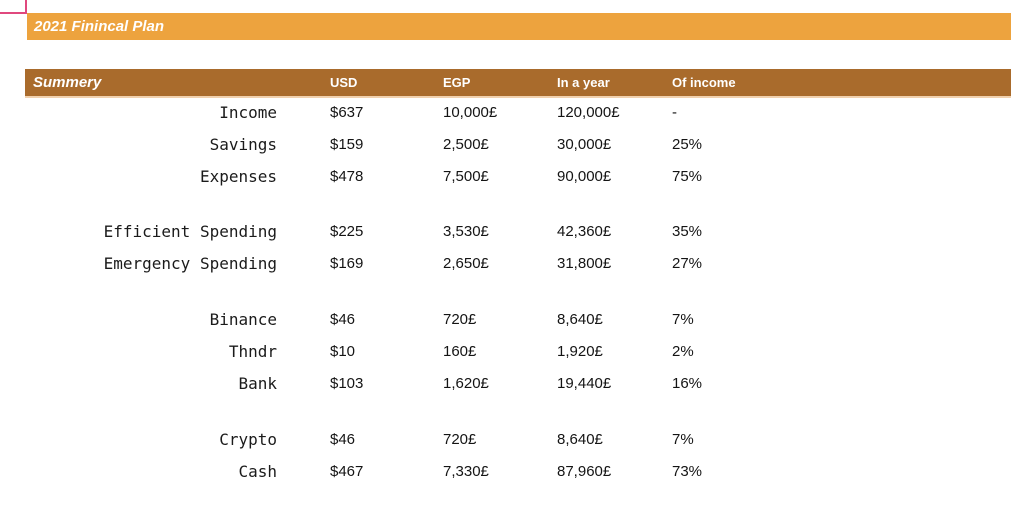  Describe the element at coordinates (518, 177) in the screenshot. I see `table-row-expenses: Expenses $478 7,500£ 90,000£ 75%` at that location.